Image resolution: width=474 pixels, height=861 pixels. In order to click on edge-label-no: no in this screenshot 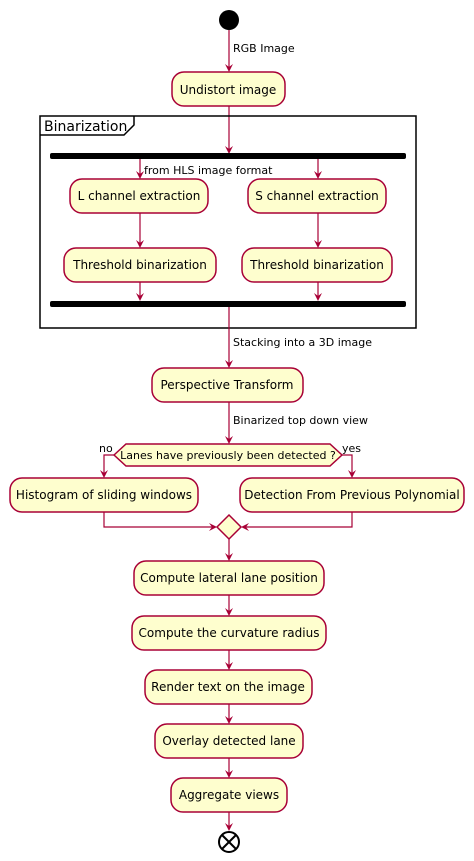, I will do `click(106, 448)`.